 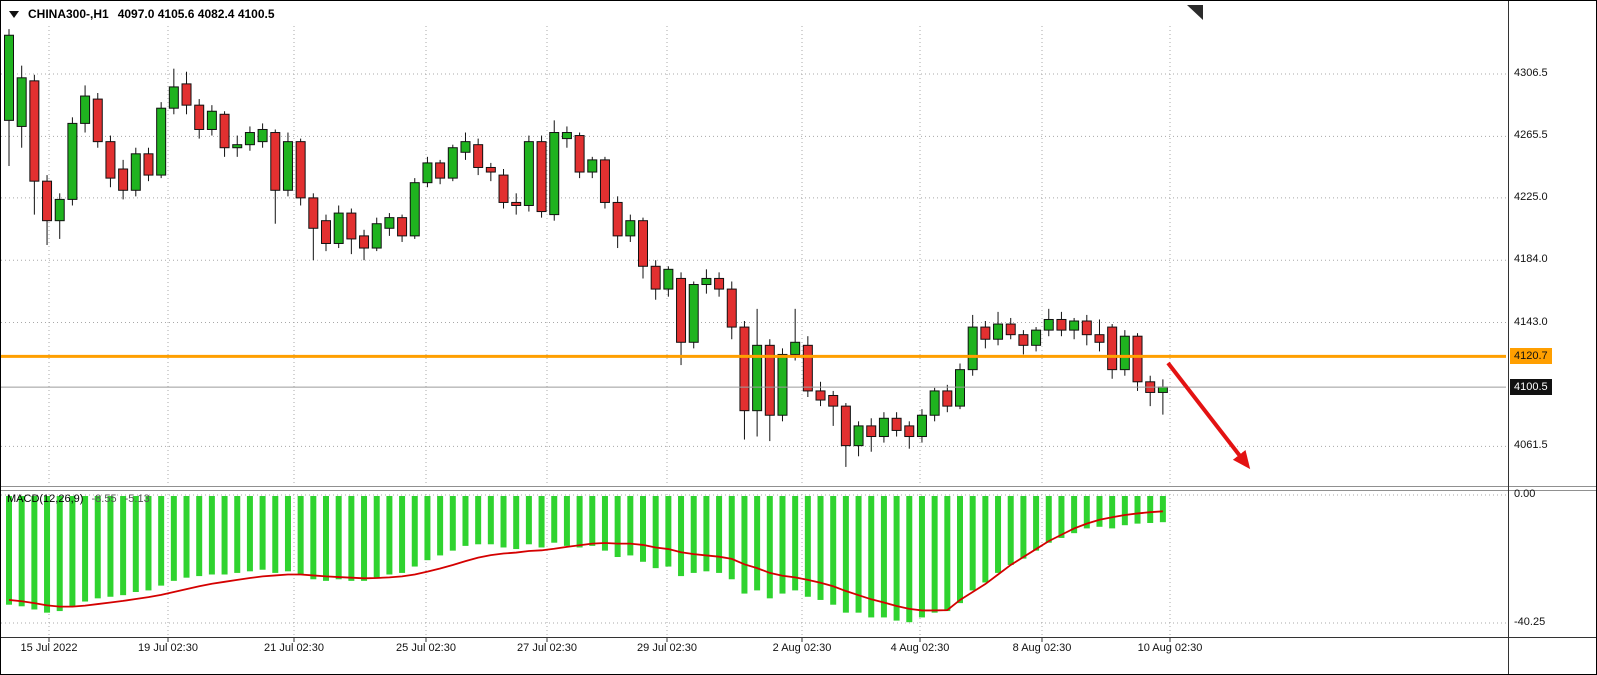 What do you see at coordinates (1531, 321) in the screenshot?
I see `price-axis-label: 4143.0` at bounding box center [1531, 321].